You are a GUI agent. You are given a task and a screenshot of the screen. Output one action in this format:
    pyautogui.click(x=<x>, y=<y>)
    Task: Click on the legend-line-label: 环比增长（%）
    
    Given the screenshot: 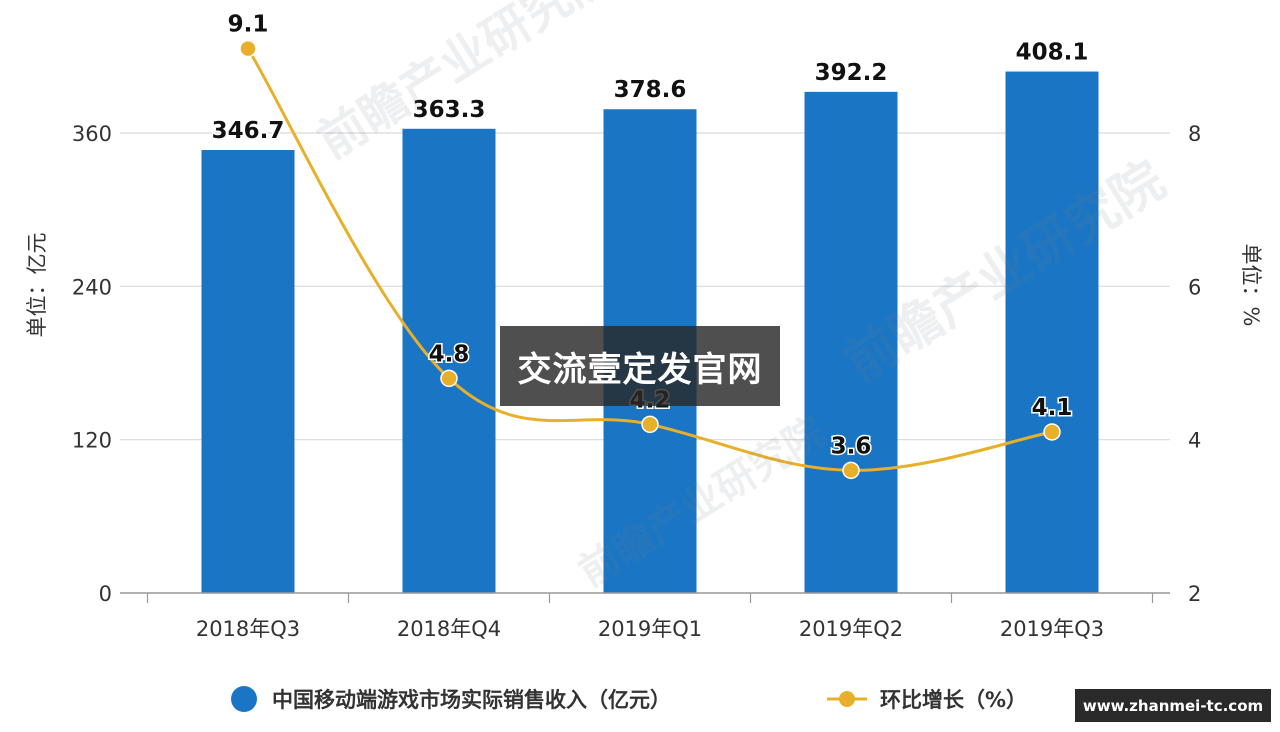 What is the action you would take?
    pyautogui.click(x=953, y=700)
    